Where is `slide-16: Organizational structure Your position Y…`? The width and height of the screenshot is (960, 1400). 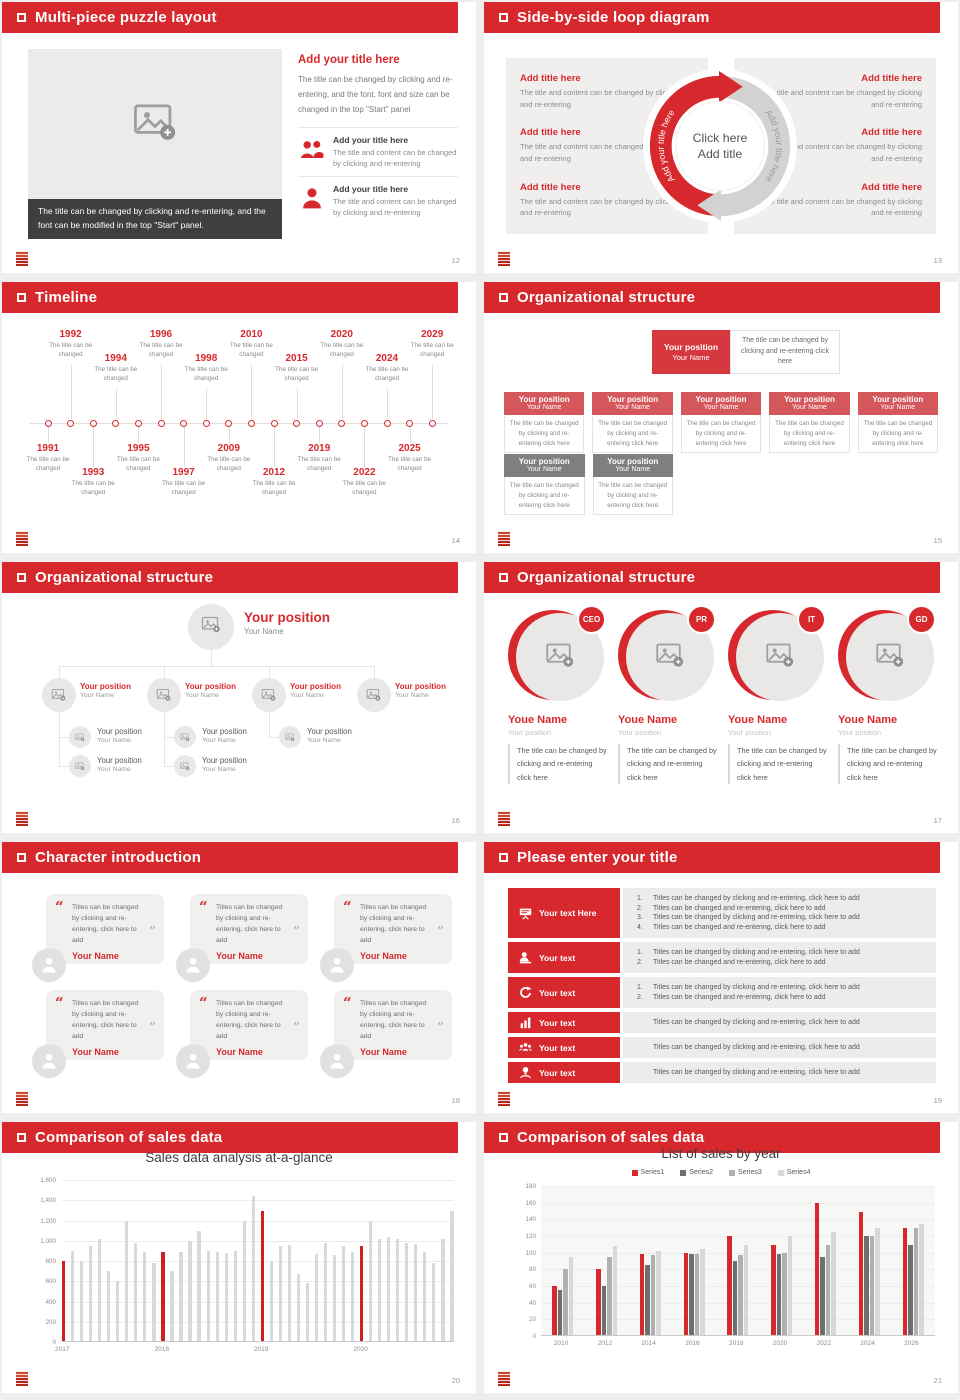
slide-16: Organizational structure Your position Y… is located at coordinates (239, 697).